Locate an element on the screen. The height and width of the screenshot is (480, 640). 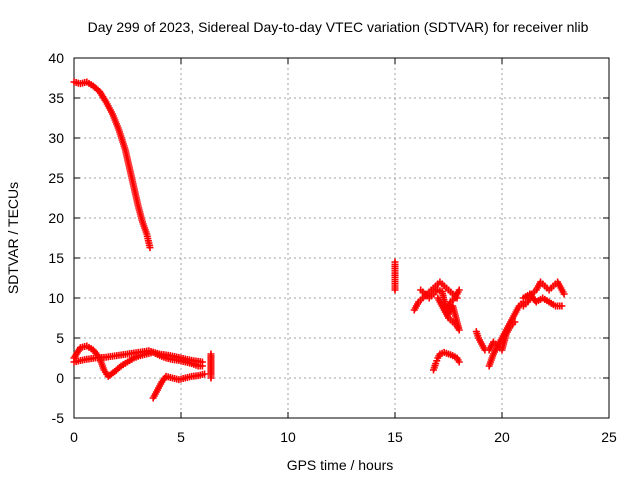
x-tick-label: 5 is located at coordinates (181, 437).